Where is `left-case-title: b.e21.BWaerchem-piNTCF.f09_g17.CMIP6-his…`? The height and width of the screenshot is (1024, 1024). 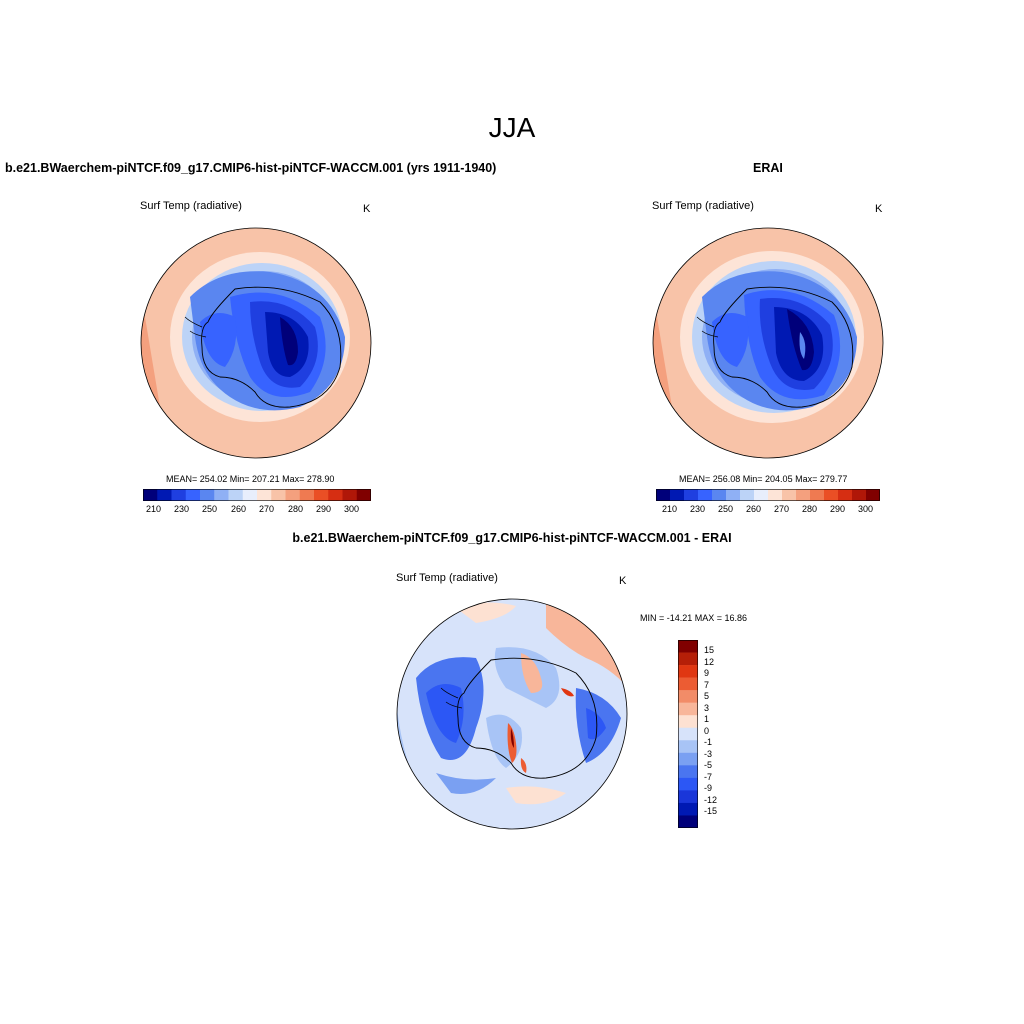
left-case-title: b.e21.BWaerchem-piNTCF.f09_g17.CMIP6-his… is located at coordinates (251, 168).